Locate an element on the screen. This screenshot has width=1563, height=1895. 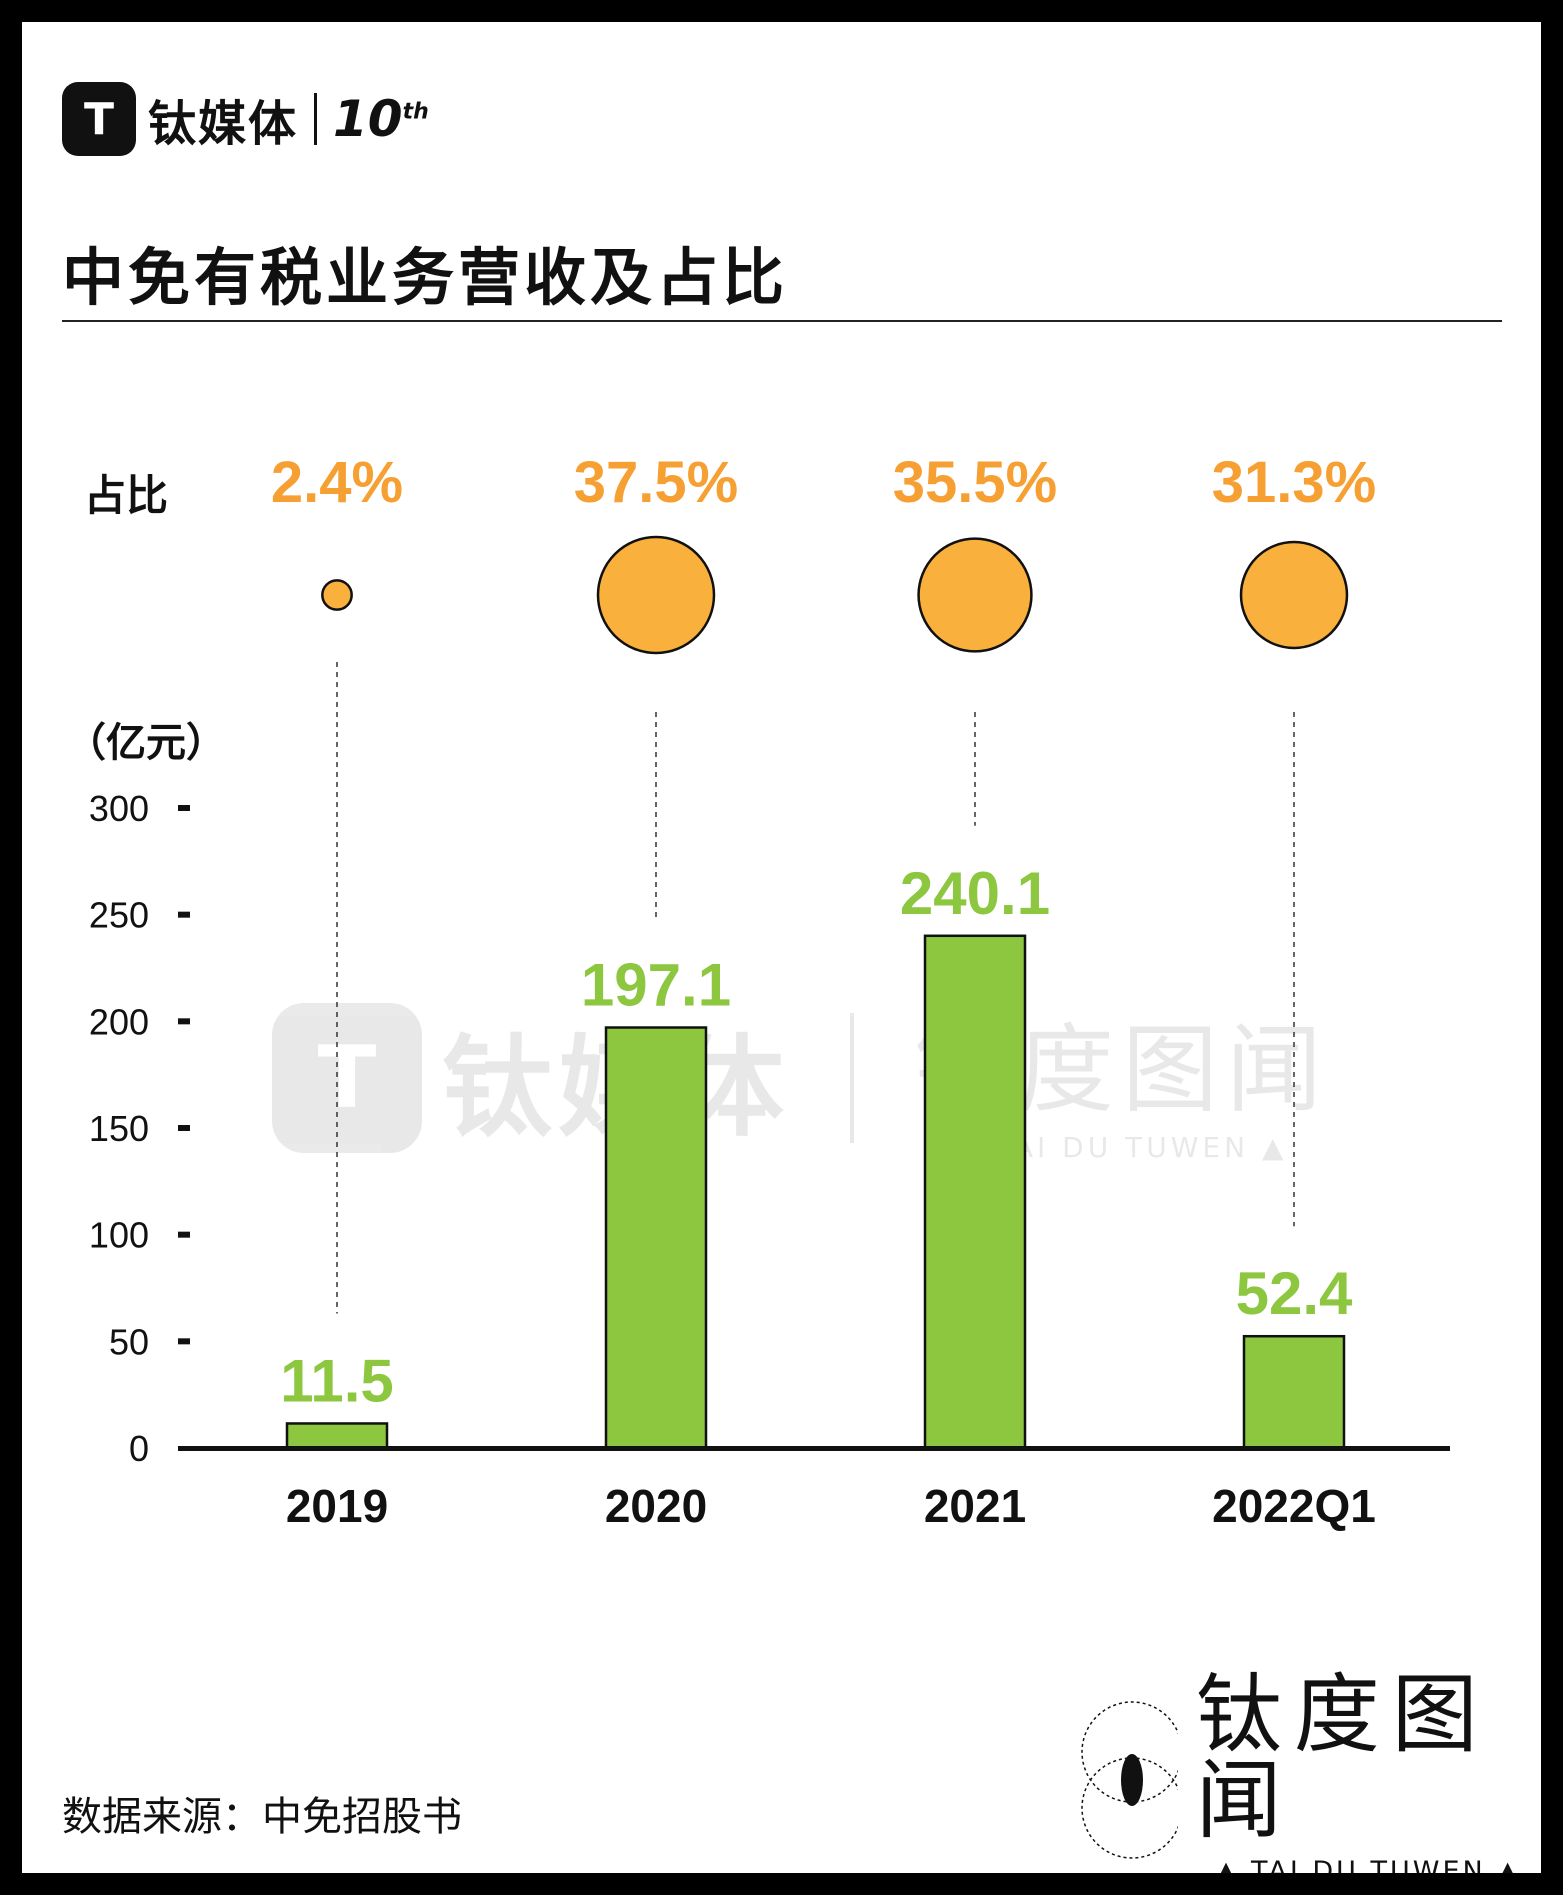
tuwen-name-cn: 钛度图闻 is located at coordinates (1342, 1758).